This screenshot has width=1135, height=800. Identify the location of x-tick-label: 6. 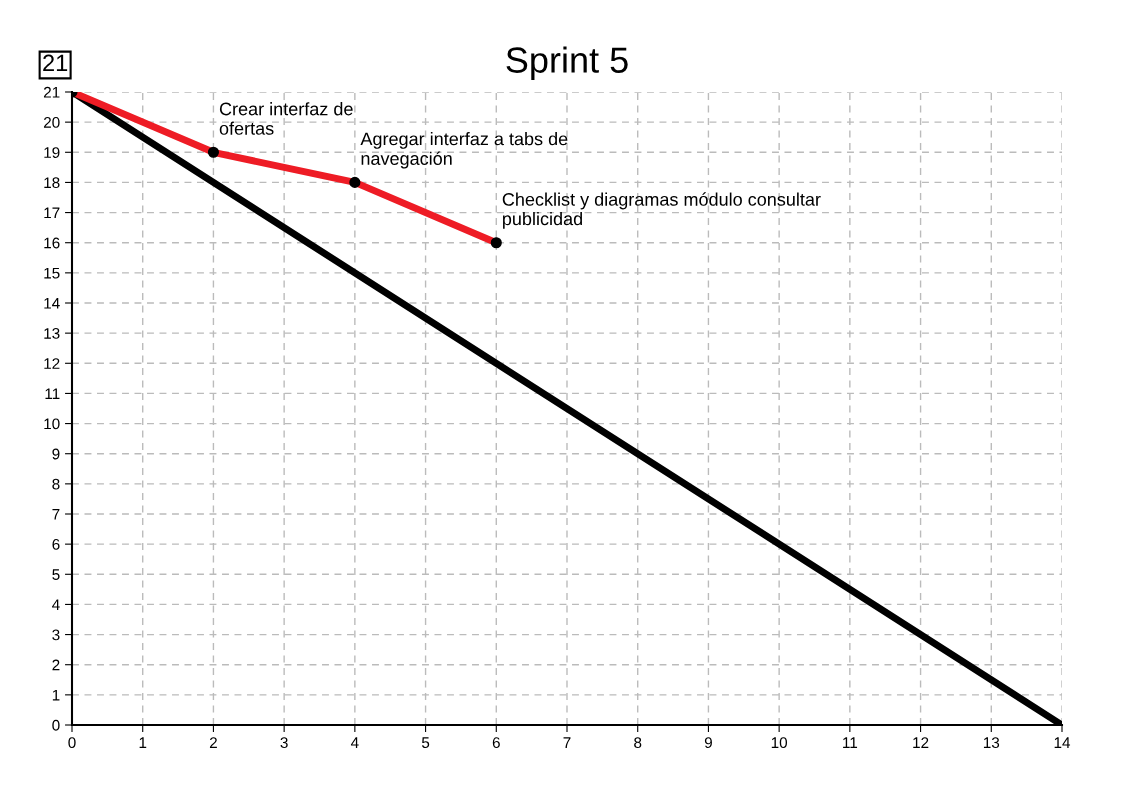
(496, 743).